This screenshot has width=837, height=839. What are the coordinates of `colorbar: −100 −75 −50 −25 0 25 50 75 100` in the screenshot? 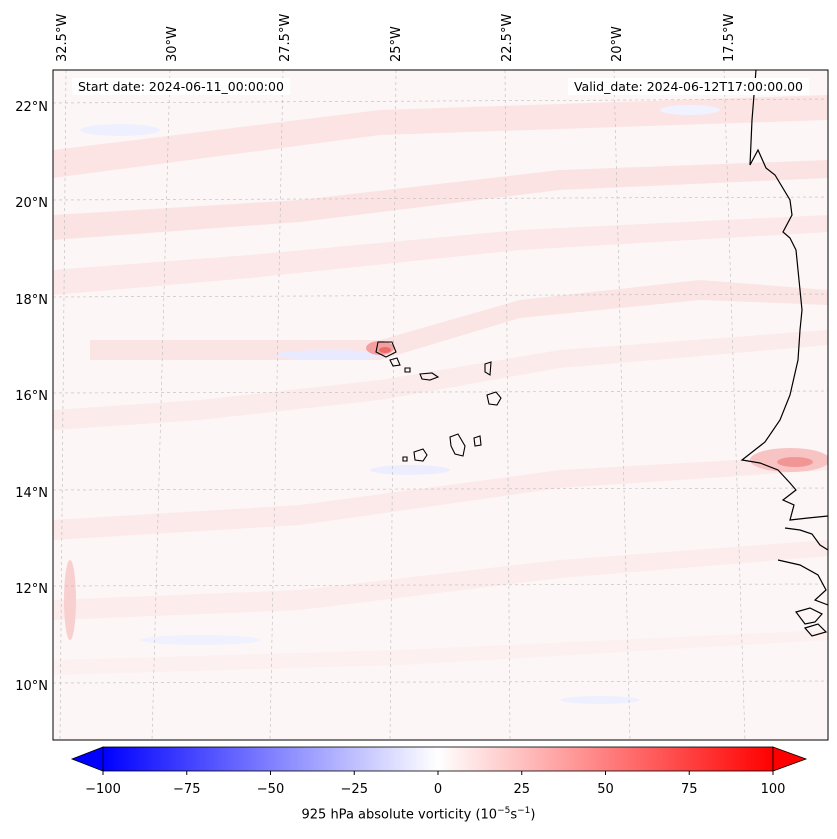 It's located at (439, 771).